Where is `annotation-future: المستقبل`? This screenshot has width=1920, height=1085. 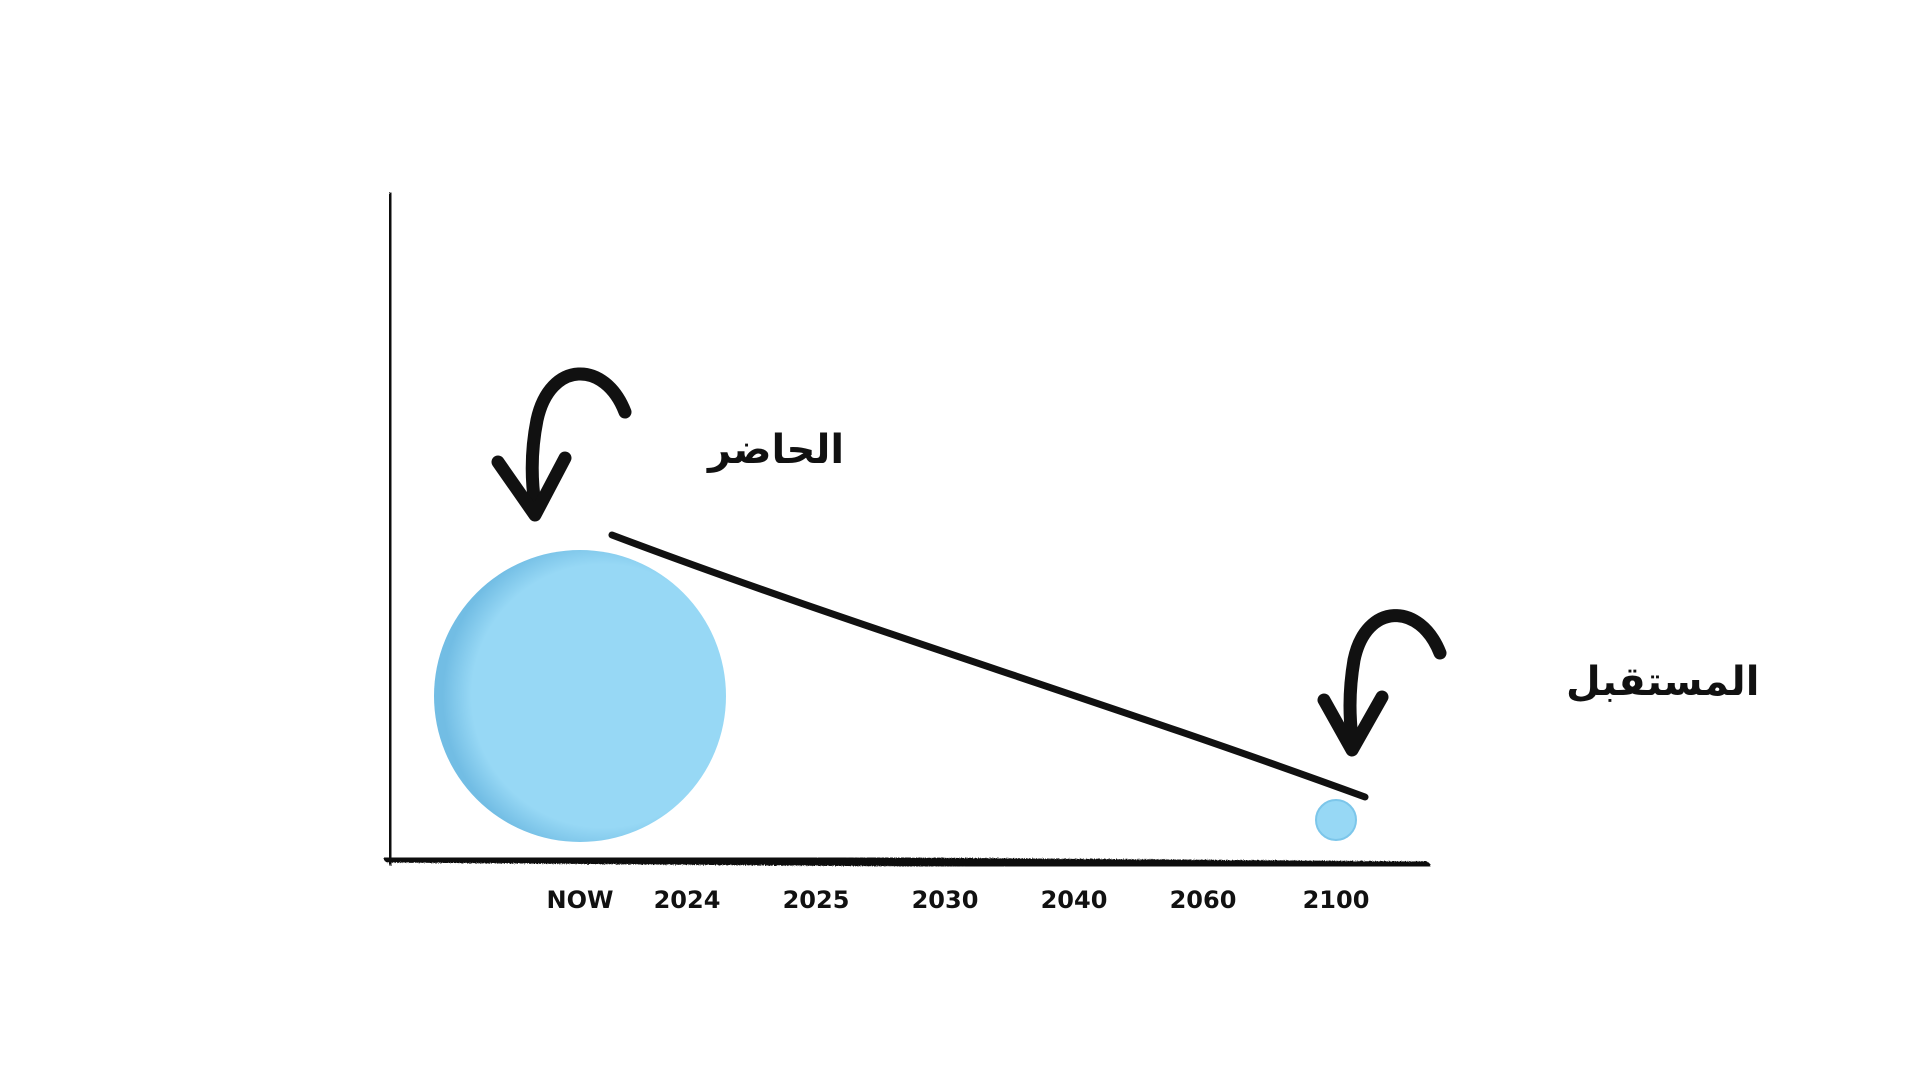
annotation-future: المستقبل is located at coordinates (1662, 682).